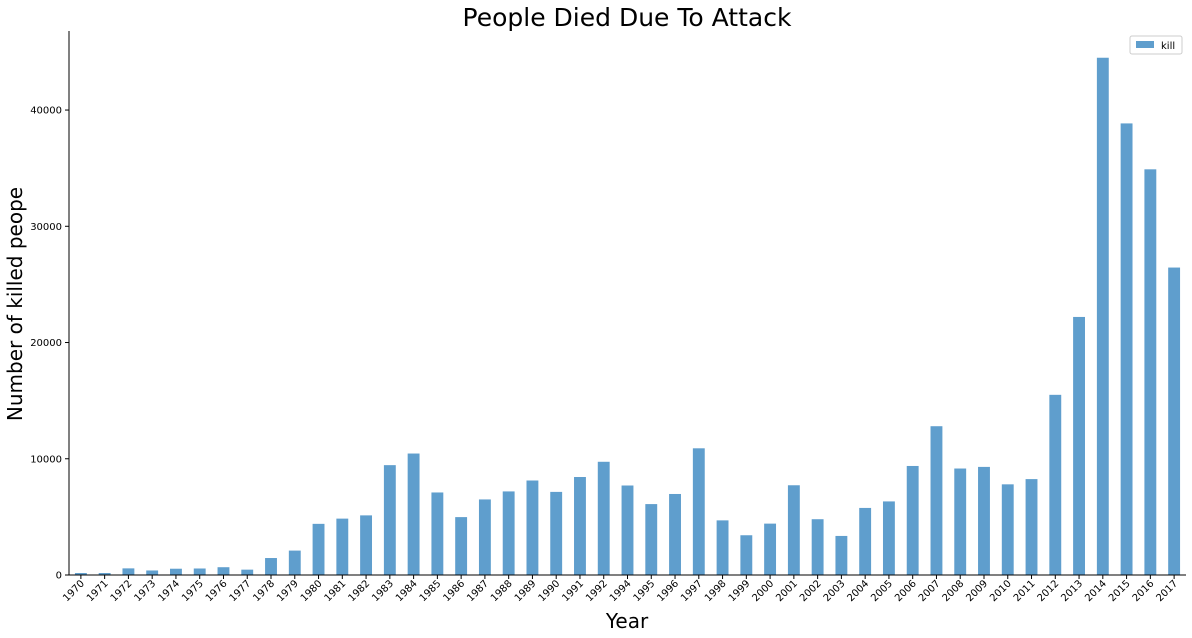  What do you see at coordinates (841, 555) in the screenshot?
I see `bar-2003` at bounding box center [841, 555].